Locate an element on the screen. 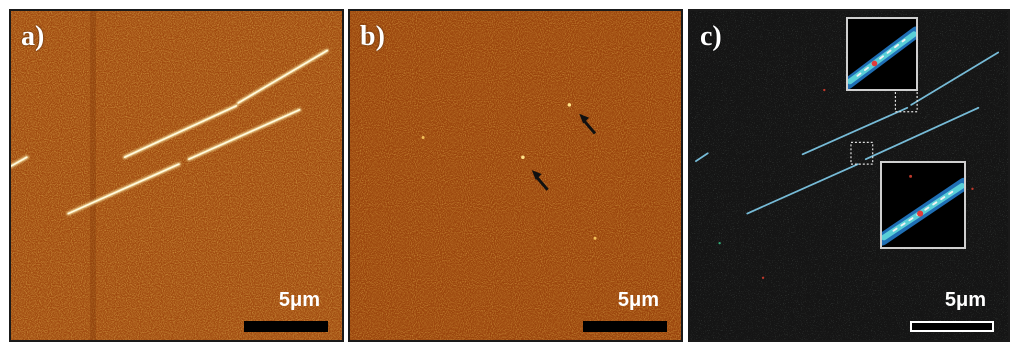 The image size is (1011, 344). scale-label-b: 5μm is located at coordinates (638, 300).